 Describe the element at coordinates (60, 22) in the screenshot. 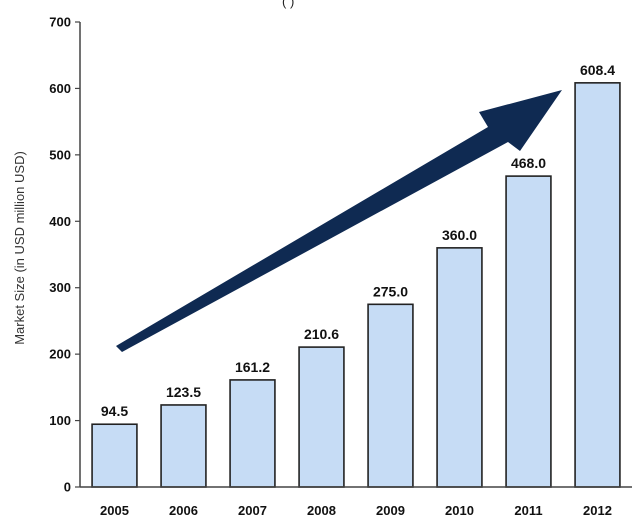

I see `y-tick-label: 700` at that location.